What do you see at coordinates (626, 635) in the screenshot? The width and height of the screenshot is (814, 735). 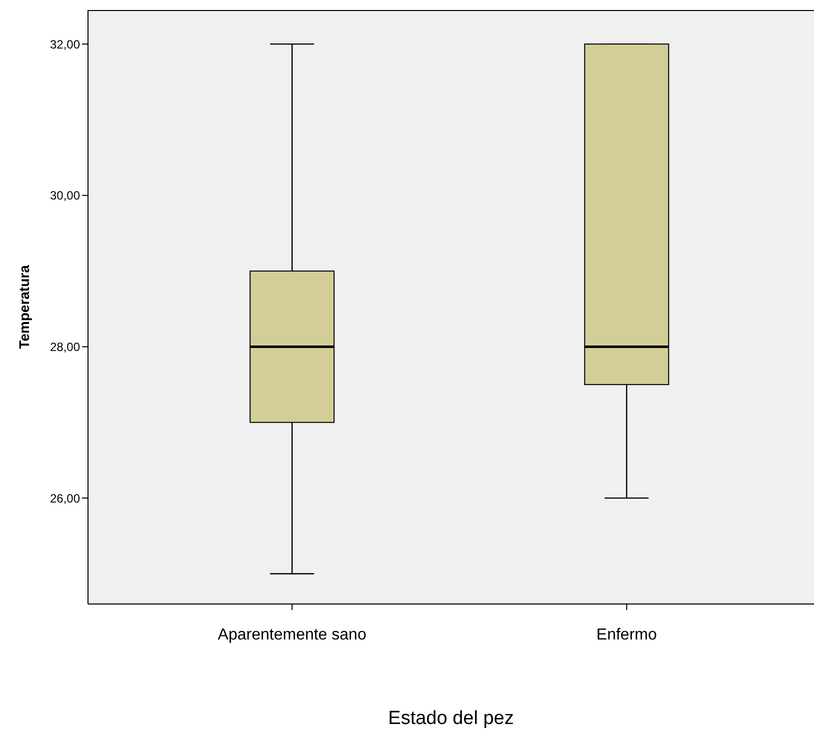 I see `x-tick-label: Enfermo` at bounding box center [626, 635].